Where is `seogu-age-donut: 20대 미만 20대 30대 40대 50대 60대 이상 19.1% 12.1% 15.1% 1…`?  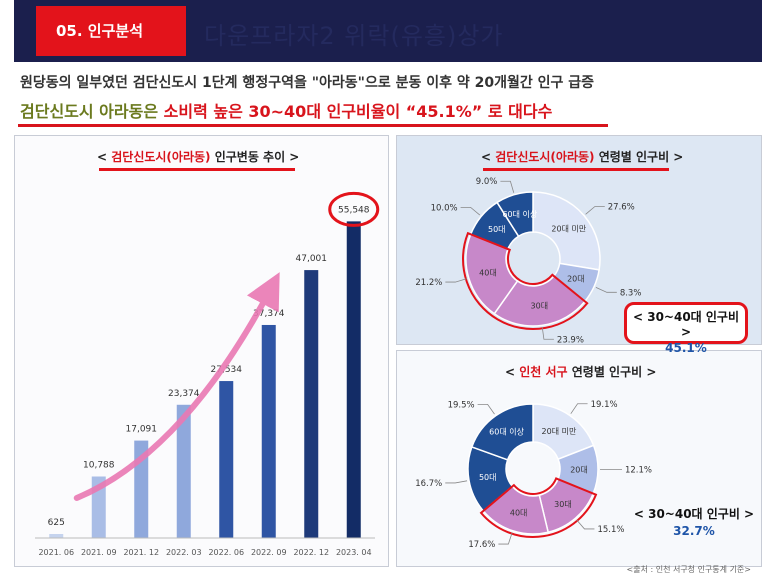
seogu-age-donut: 20대 미만 20대 30대 40대 50대 60대 이상 19.1% 12.1% 15.1% 1… is located at coordinates (533, 475).